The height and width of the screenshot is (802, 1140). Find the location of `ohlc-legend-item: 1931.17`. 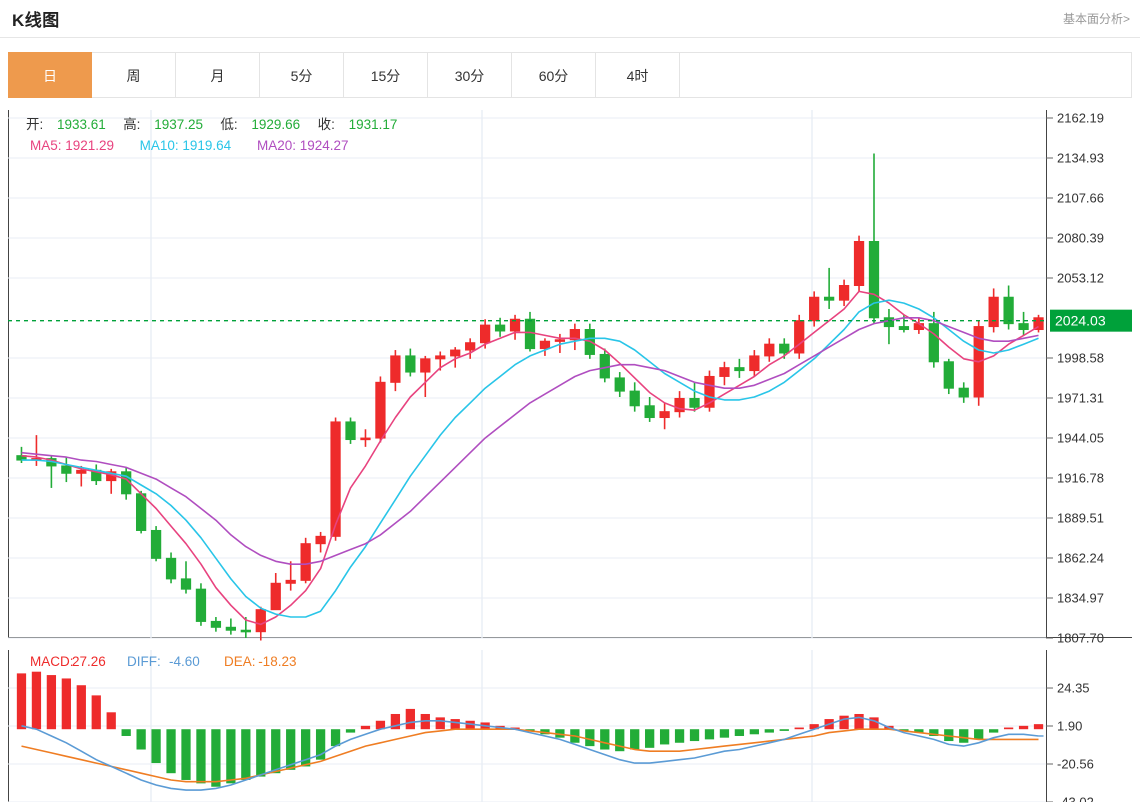

ohlc-legend-item: 1931.17 is located at coordinates (373, 124).